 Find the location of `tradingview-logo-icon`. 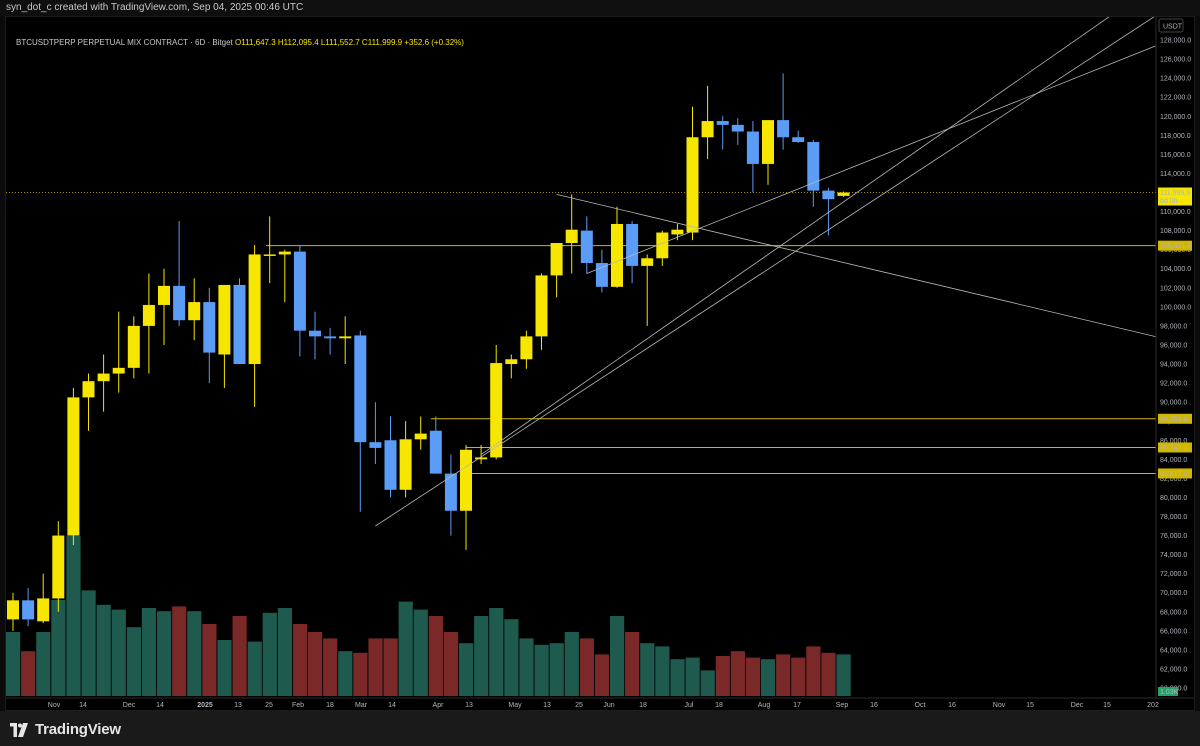

tradingview-logo-icon is located at coordinates (19, 729).